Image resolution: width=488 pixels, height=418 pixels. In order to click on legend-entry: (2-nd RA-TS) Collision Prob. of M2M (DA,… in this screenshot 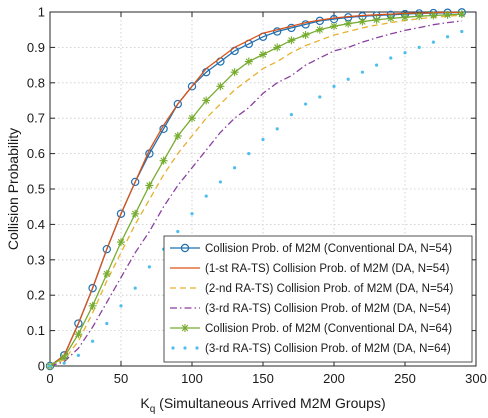, I will do `click(311, 289)`.